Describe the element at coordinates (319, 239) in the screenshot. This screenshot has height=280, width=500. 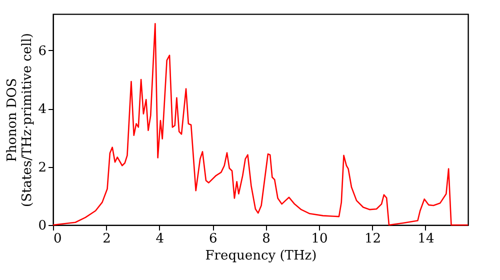
I see `x-tick-label: 10` at that location.